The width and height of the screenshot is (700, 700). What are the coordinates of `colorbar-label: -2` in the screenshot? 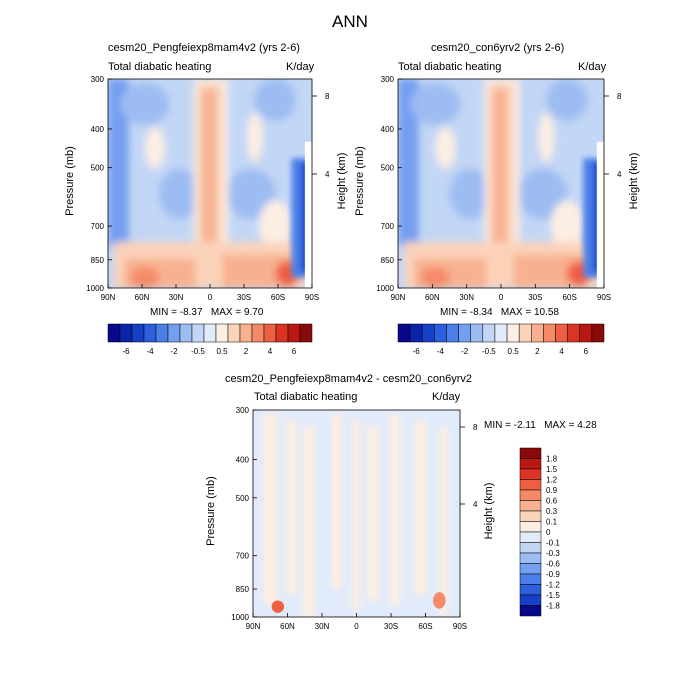 It's located at (465, 351).